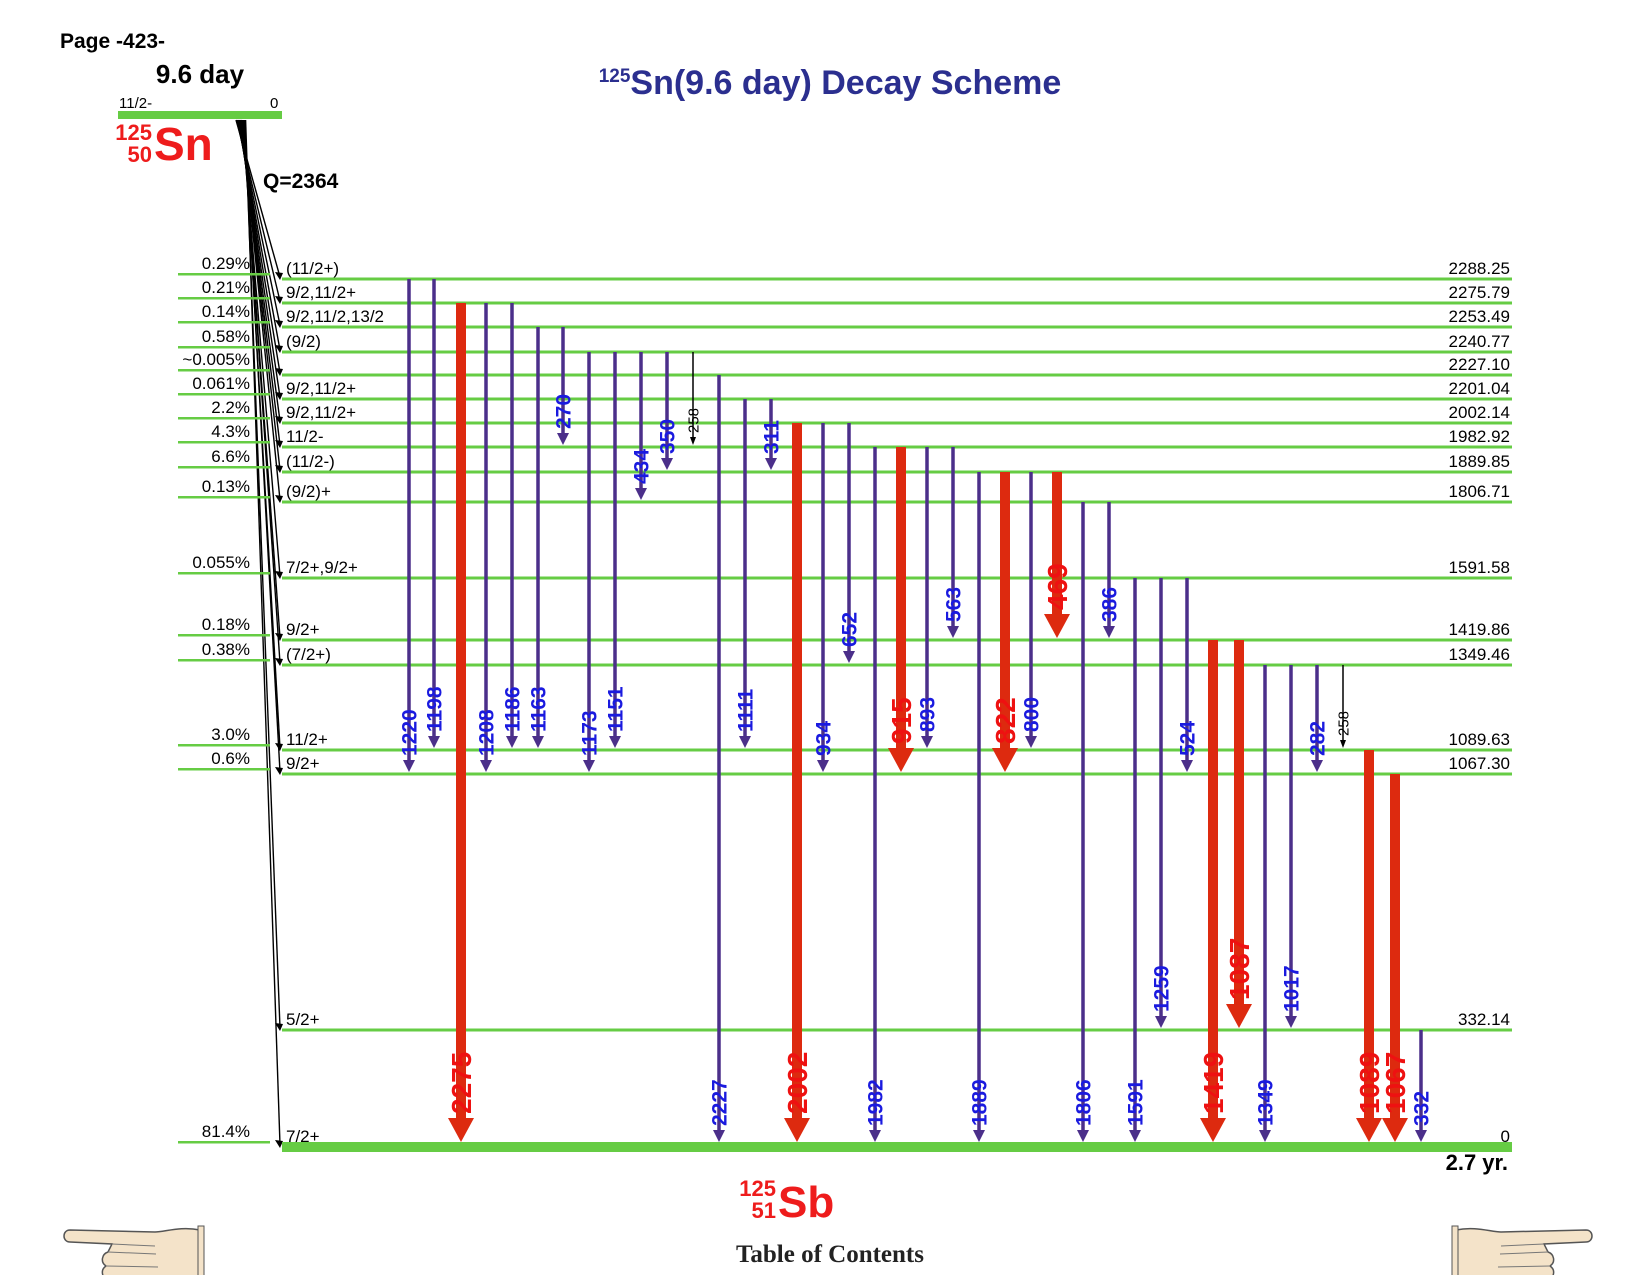  What do you see at coordinates (226, 311) in the screenshot?
I see `beta-branch-label: 0.14%` at bounding box center [226, 311].